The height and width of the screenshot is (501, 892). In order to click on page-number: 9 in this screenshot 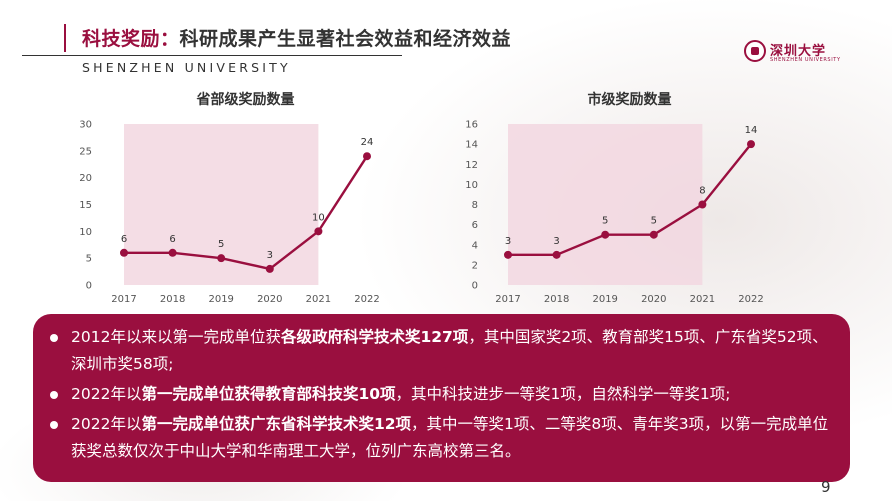, I will do `click(826, 487)`.